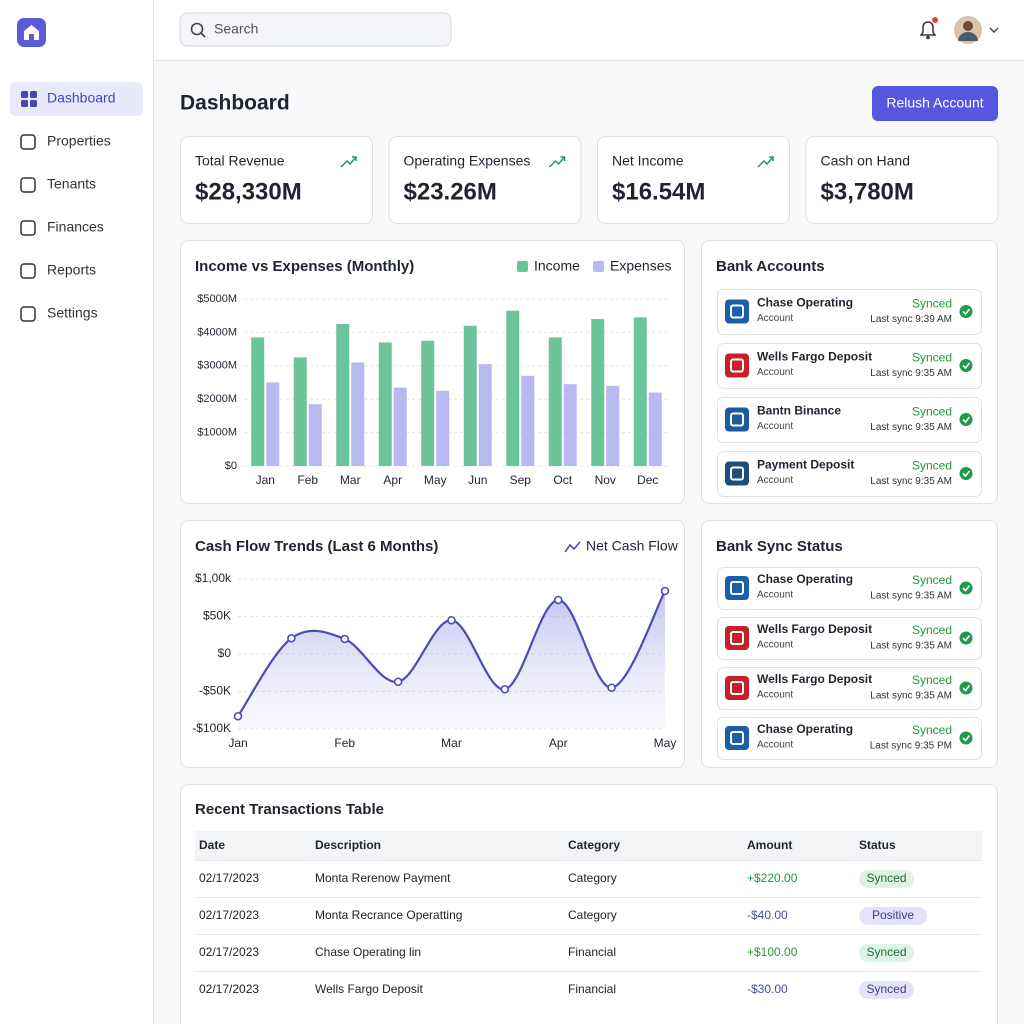 This screenshot has width=1024, height=1024. What do you see at coordinates (658, 191) in the screenshot?
I see `kpi-value: $16.54M` at bounding box center [658, 191].